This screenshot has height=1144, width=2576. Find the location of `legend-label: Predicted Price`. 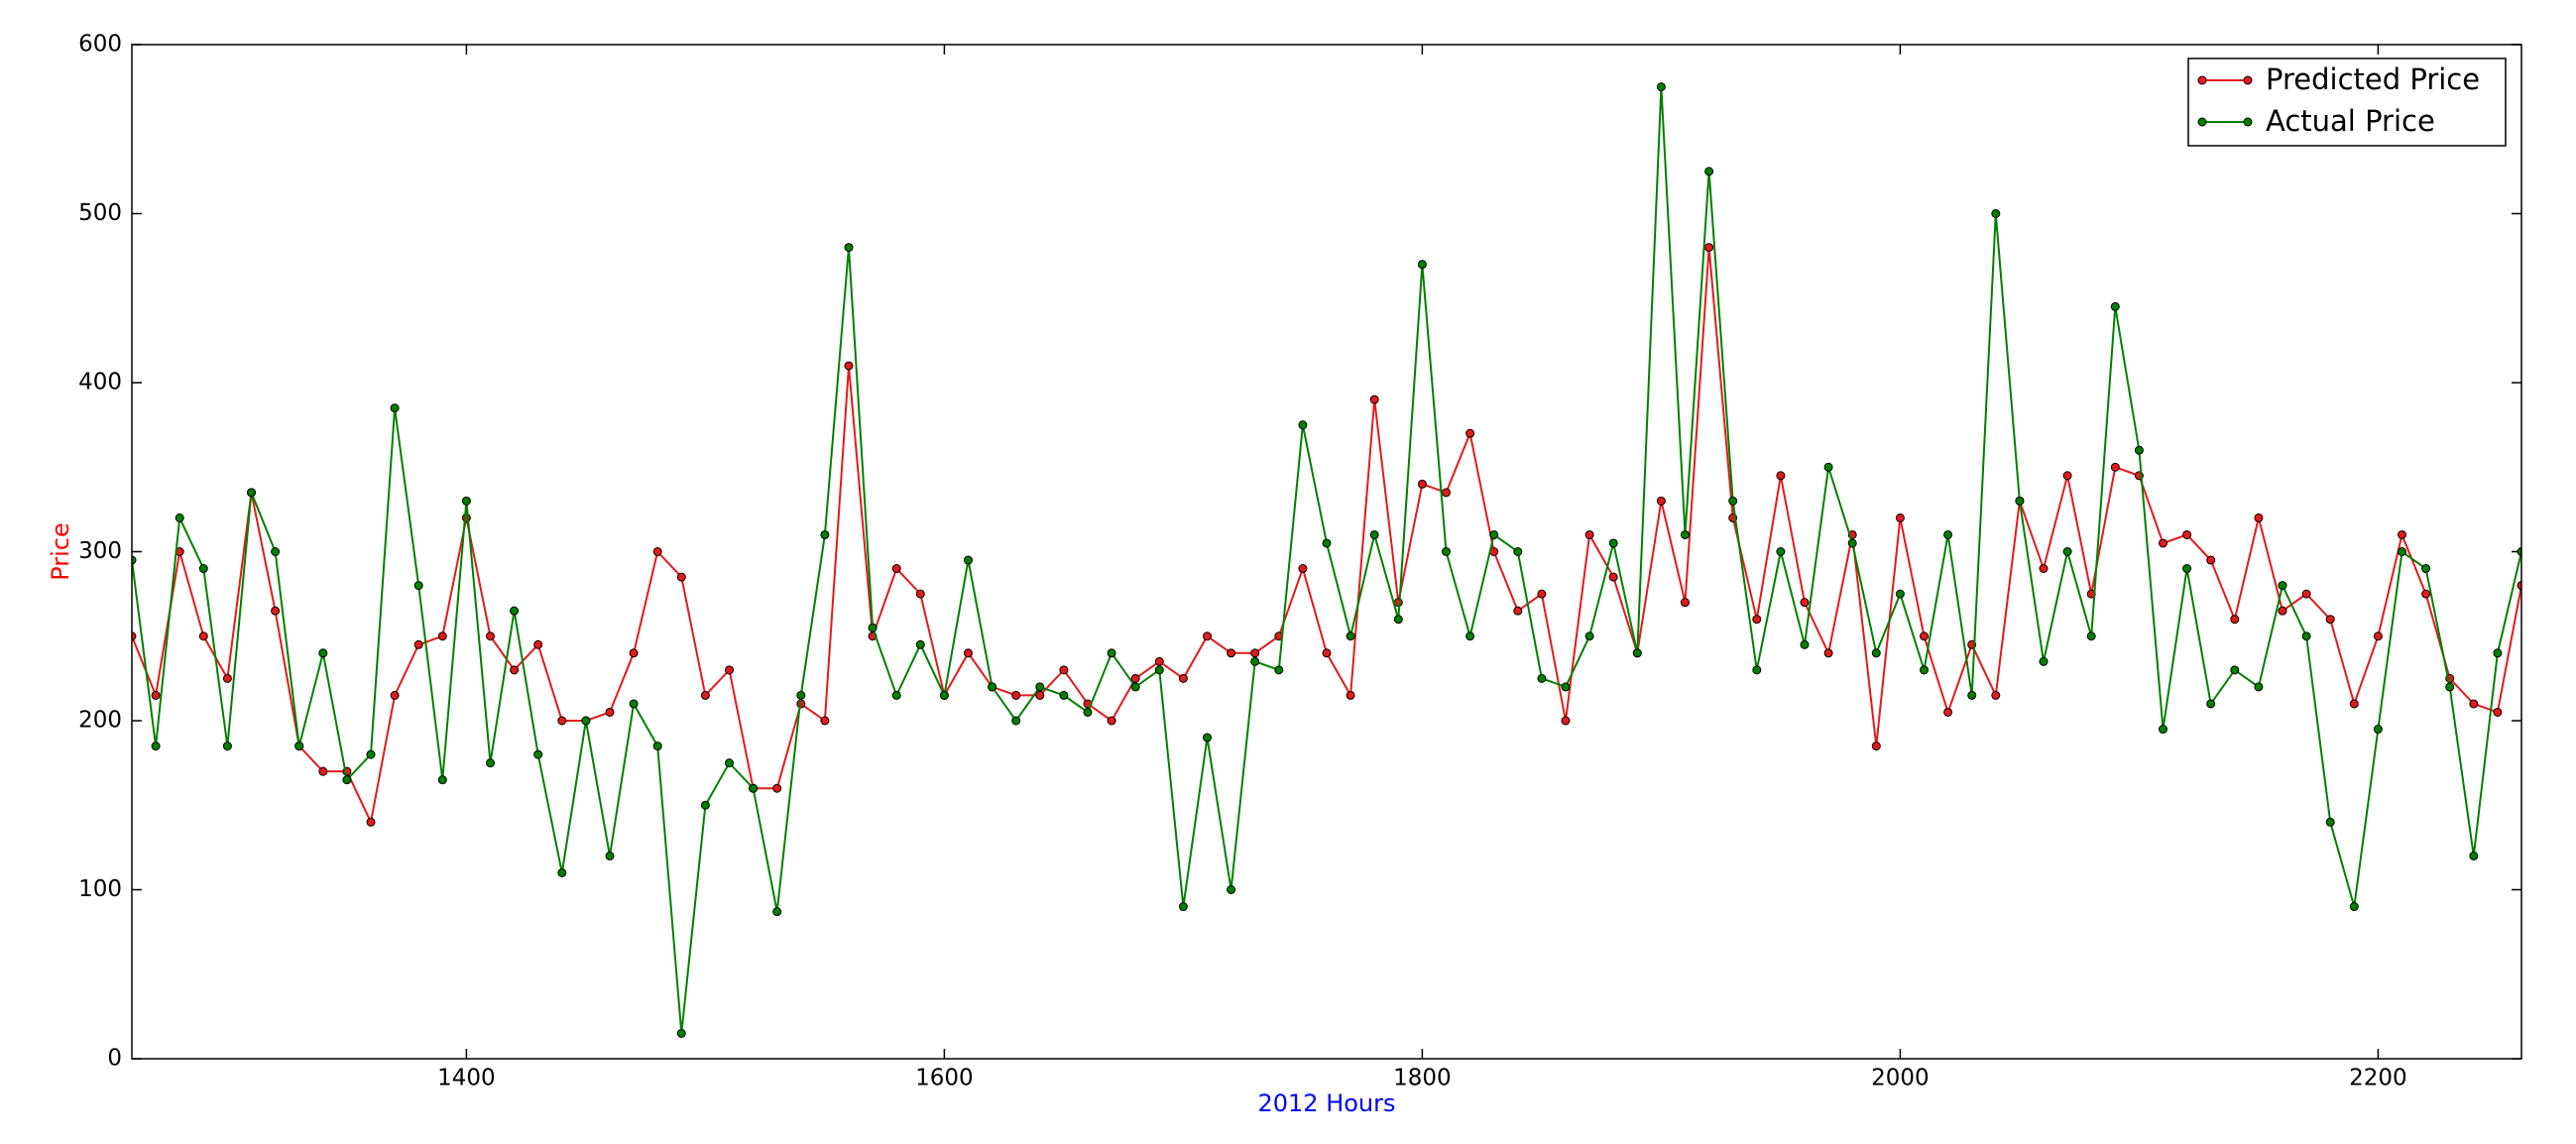

legend-label: Predicted Price is located at coordinates (2373, 79).